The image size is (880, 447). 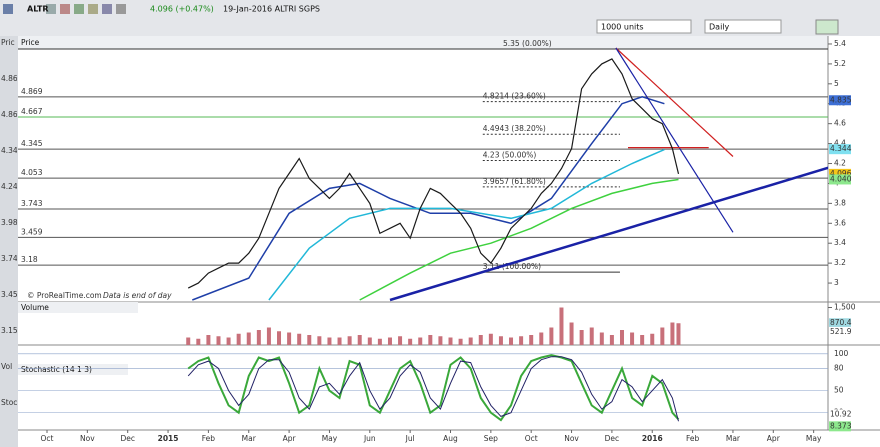 What do you see at coordinates (512, 266) in the screenshot?
I see `fib-label: 3.11 (100.00%)` at bounding box center [512, 266].